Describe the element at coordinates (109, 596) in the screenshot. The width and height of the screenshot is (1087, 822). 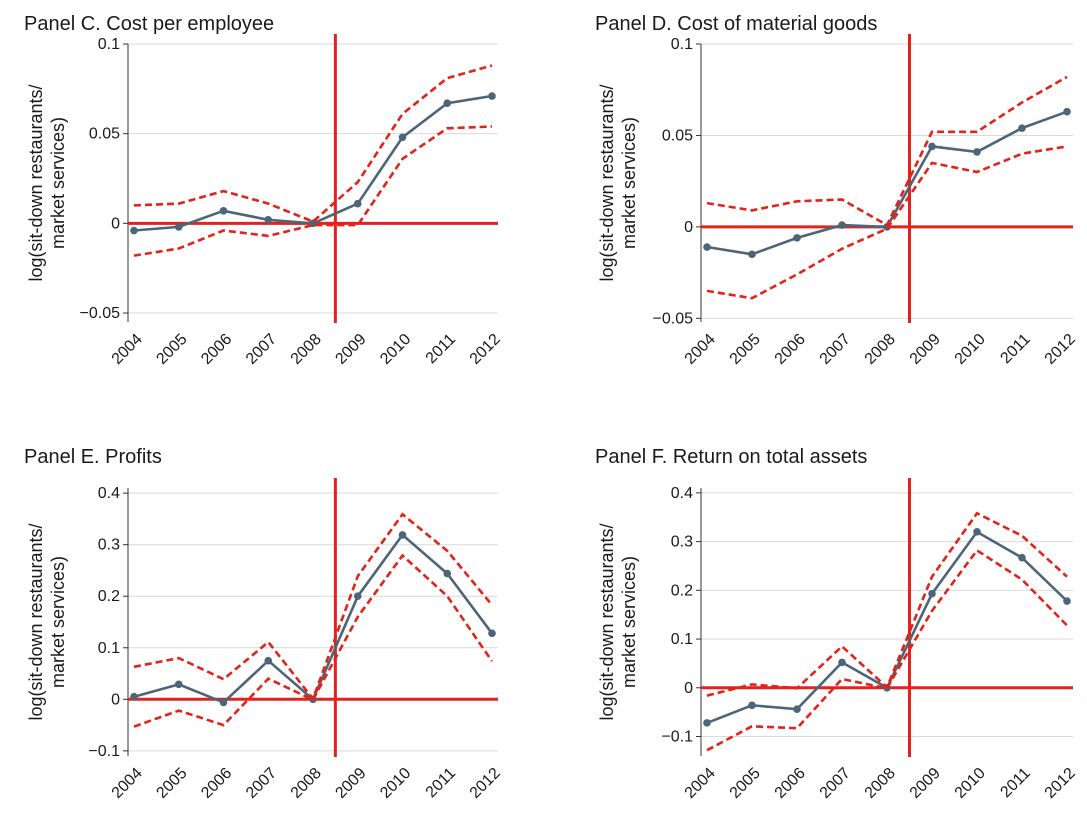
I see `y-tick-label: 0.2` at that location.